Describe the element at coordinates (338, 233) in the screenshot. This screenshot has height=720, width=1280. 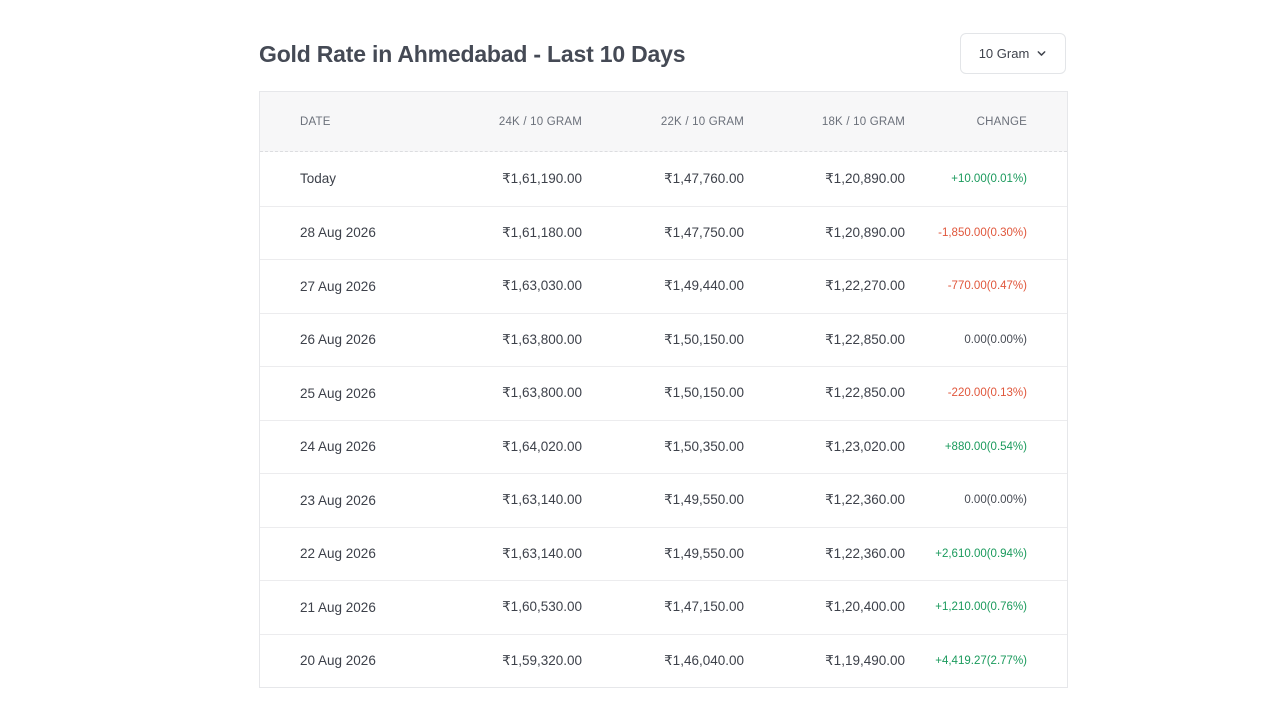
I see `date-cell: 28 Aug 2026` at that location.